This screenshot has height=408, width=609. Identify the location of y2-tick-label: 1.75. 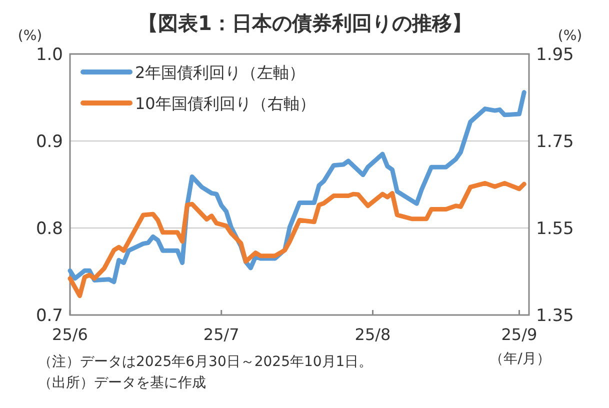
(555, 142).